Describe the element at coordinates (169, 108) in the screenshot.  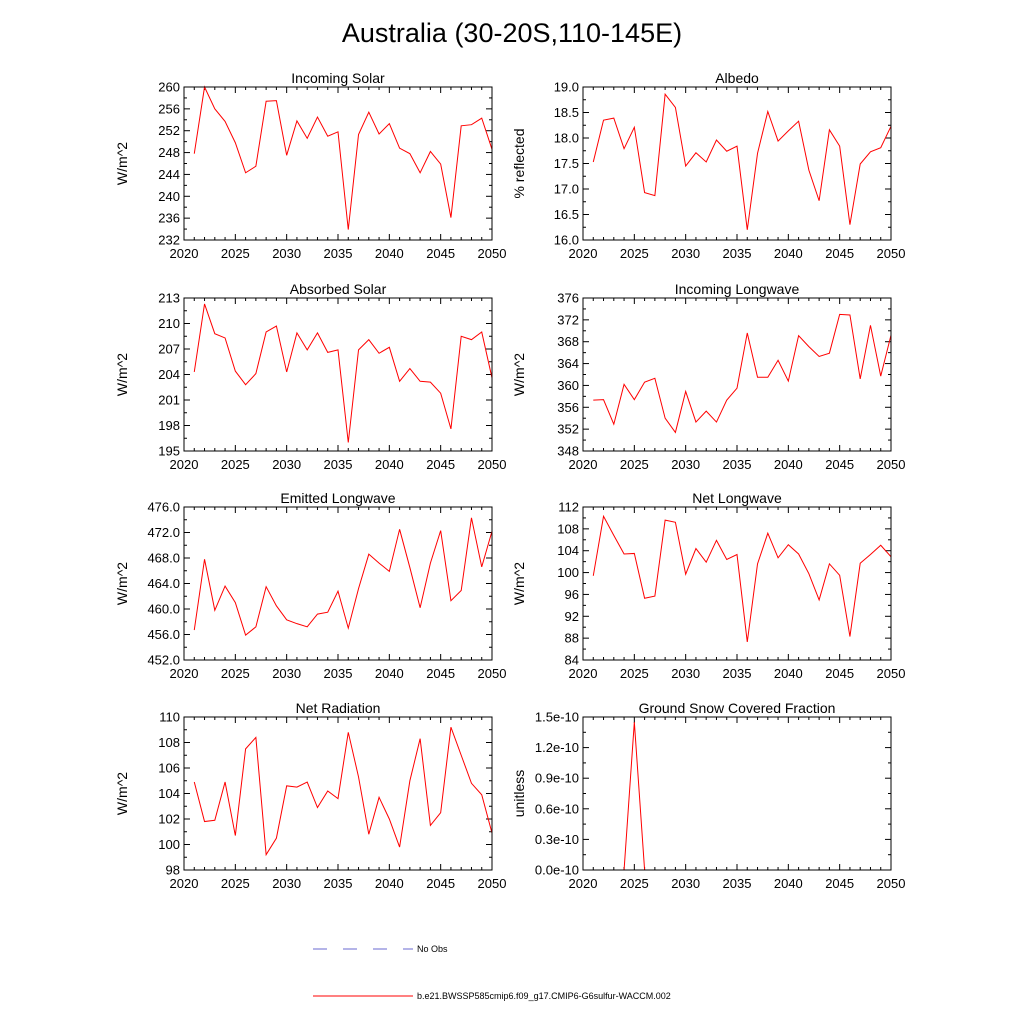
I see `y-tick-label: 256` at that location.